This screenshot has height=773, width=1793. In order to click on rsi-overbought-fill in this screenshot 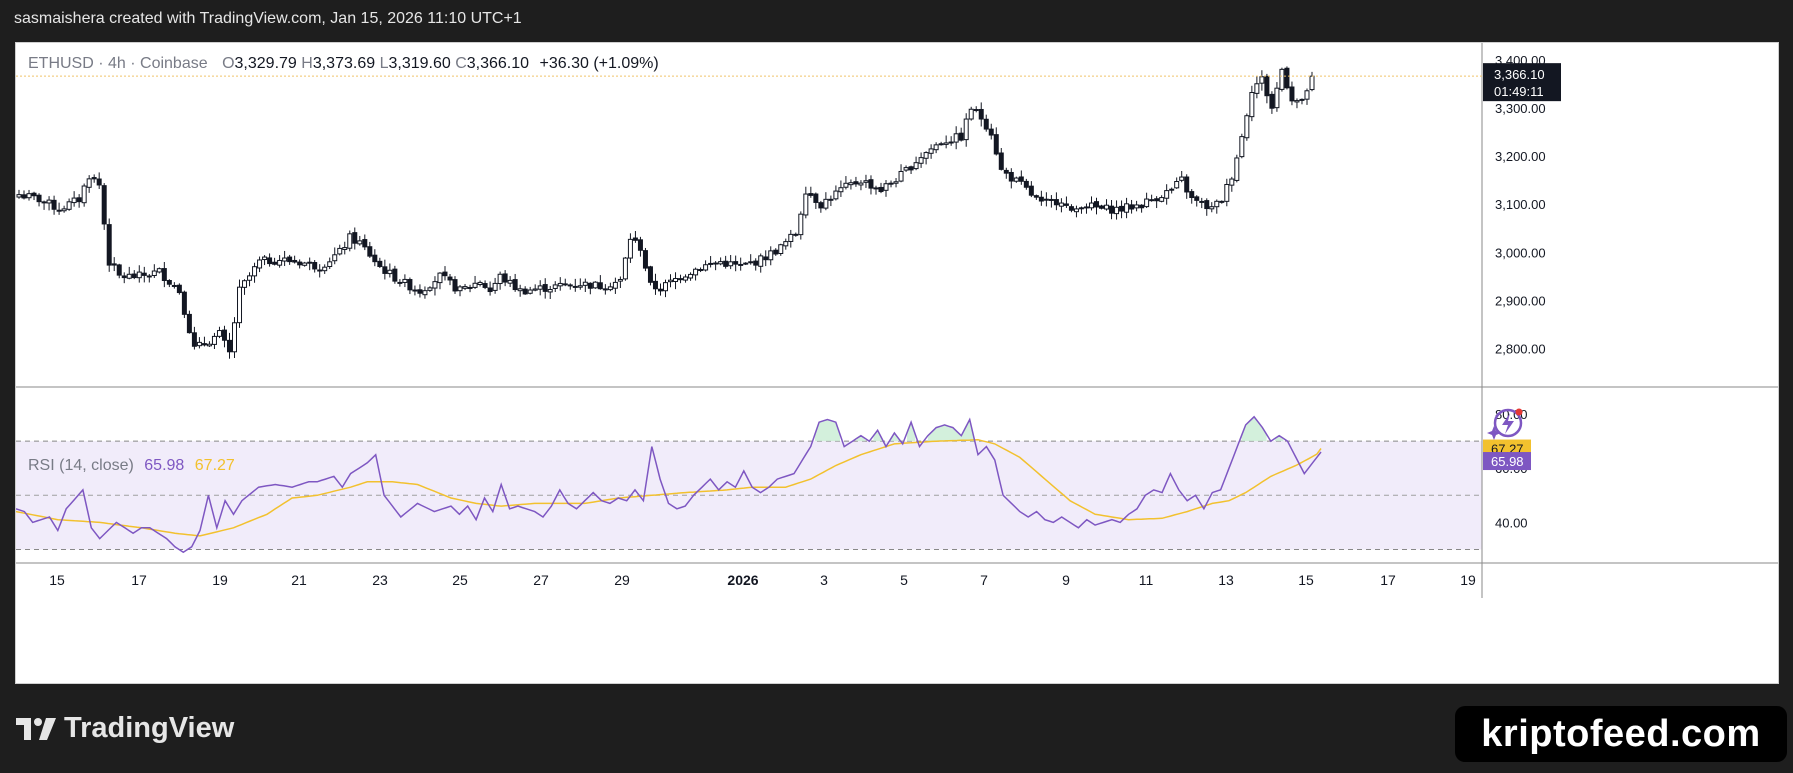, I will do `click(877, 436)`.